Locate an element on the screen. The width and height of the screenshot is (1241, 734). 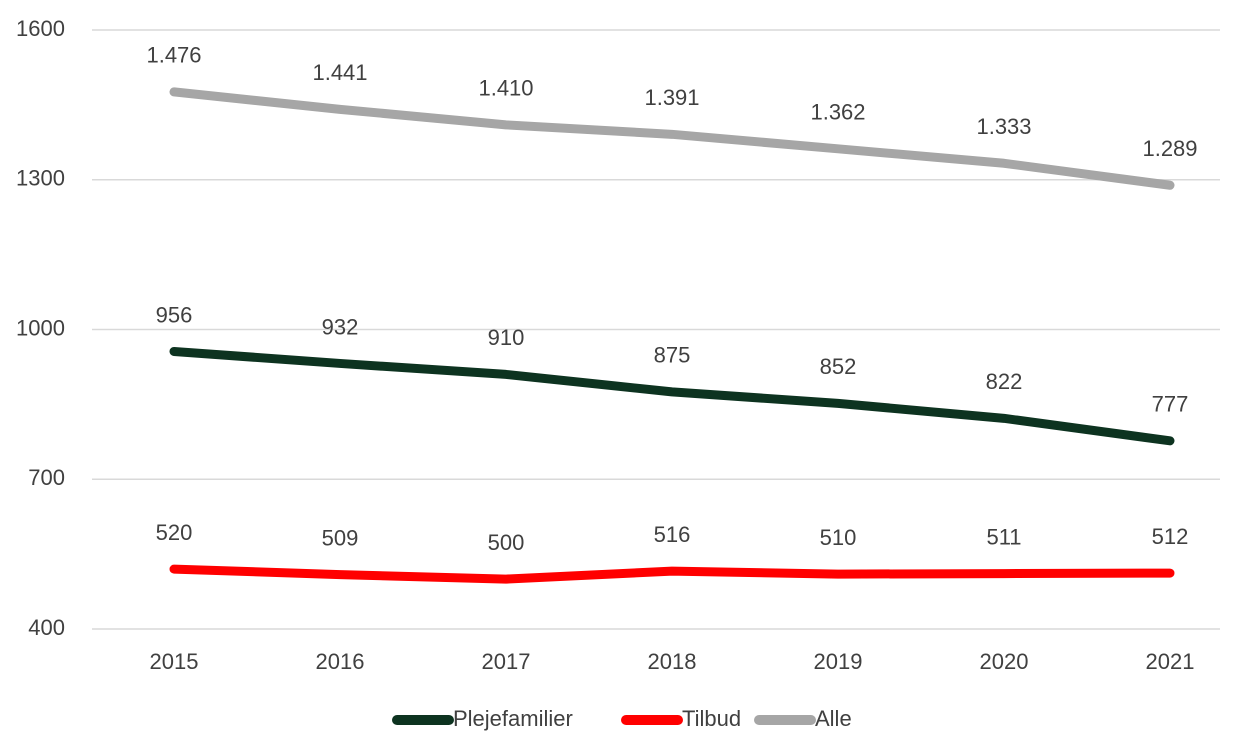
x-tick-label: 2018 is located at coordinates (672, 661).